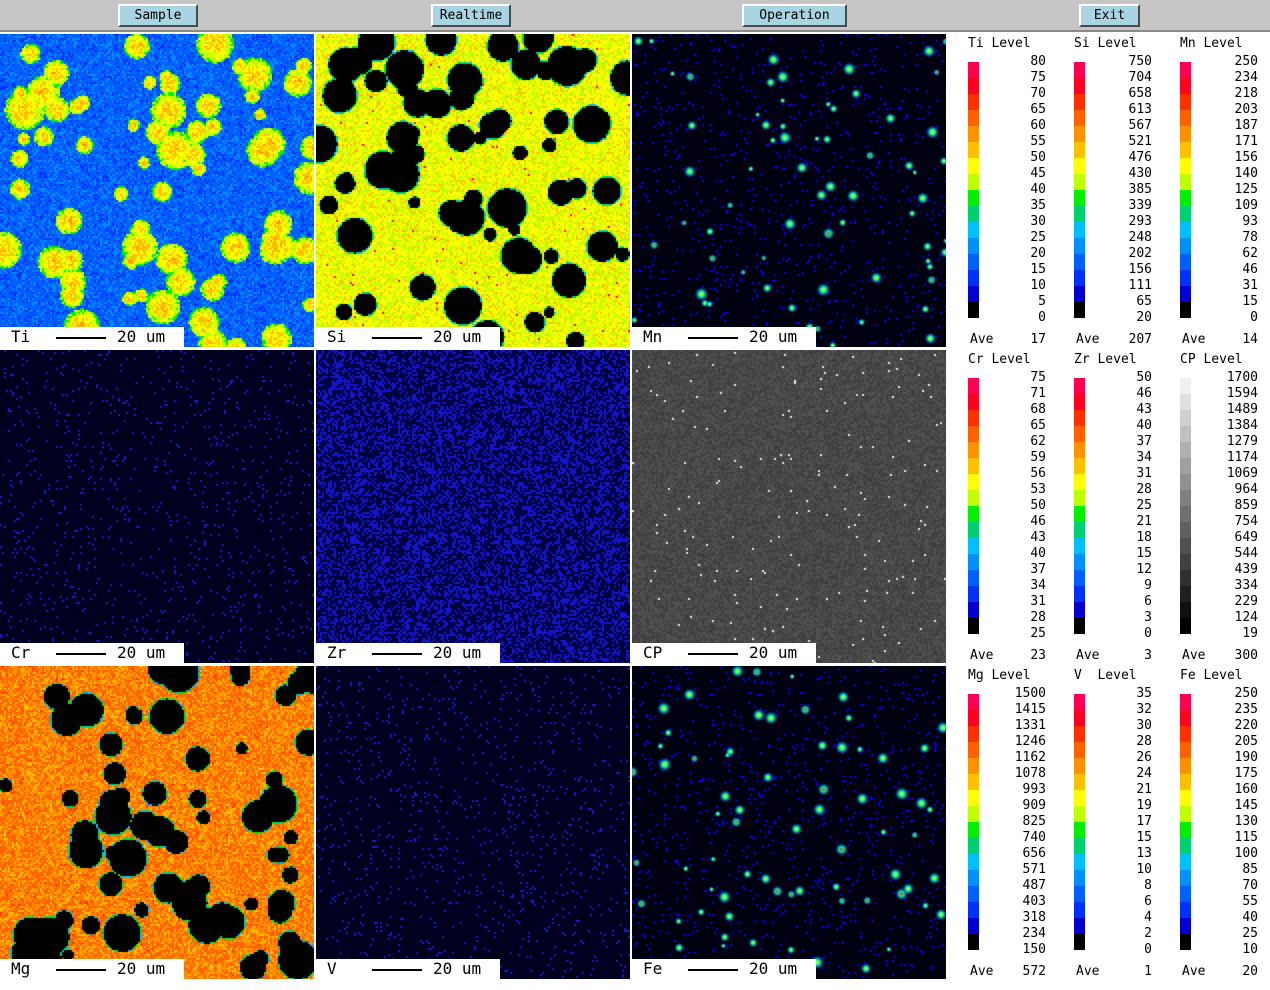 The width and height of the screenshot is (1270, 990). I want to click on legend-tick: 234, so click(1034, 933).